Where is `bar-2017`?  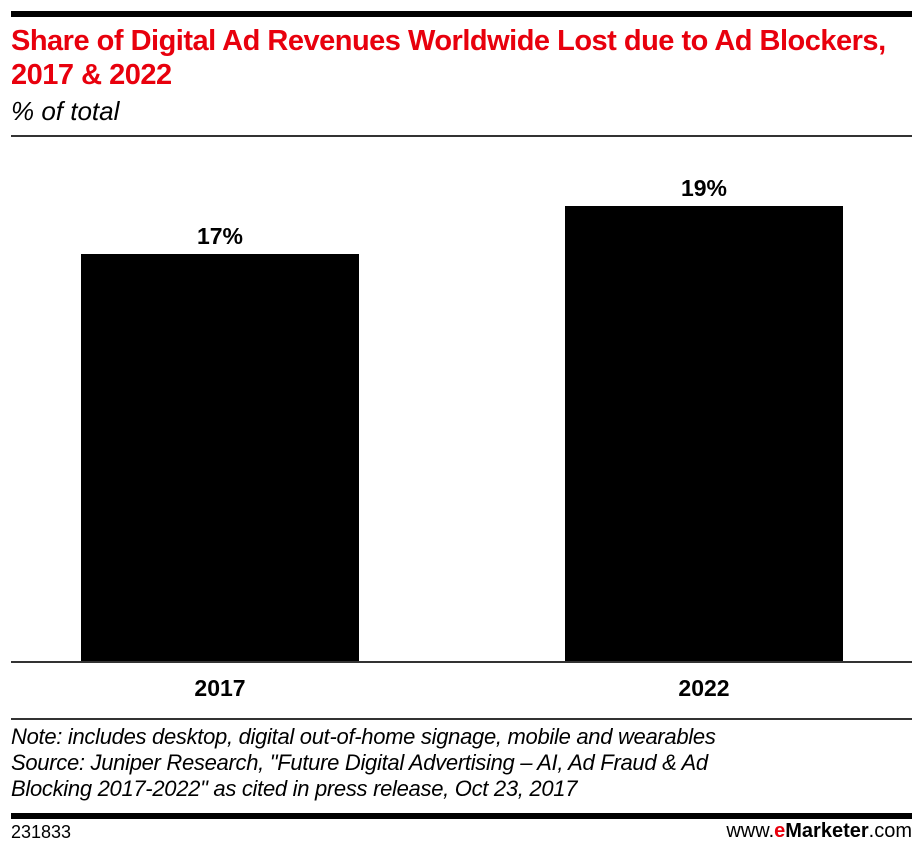
bar-2017 is located at coordinates (220, 458).